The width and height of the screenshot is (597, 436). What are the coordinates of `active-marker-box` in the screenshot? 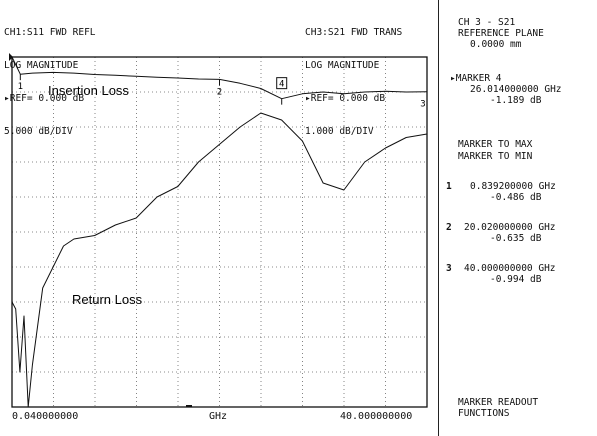 It's located at (282, 83).